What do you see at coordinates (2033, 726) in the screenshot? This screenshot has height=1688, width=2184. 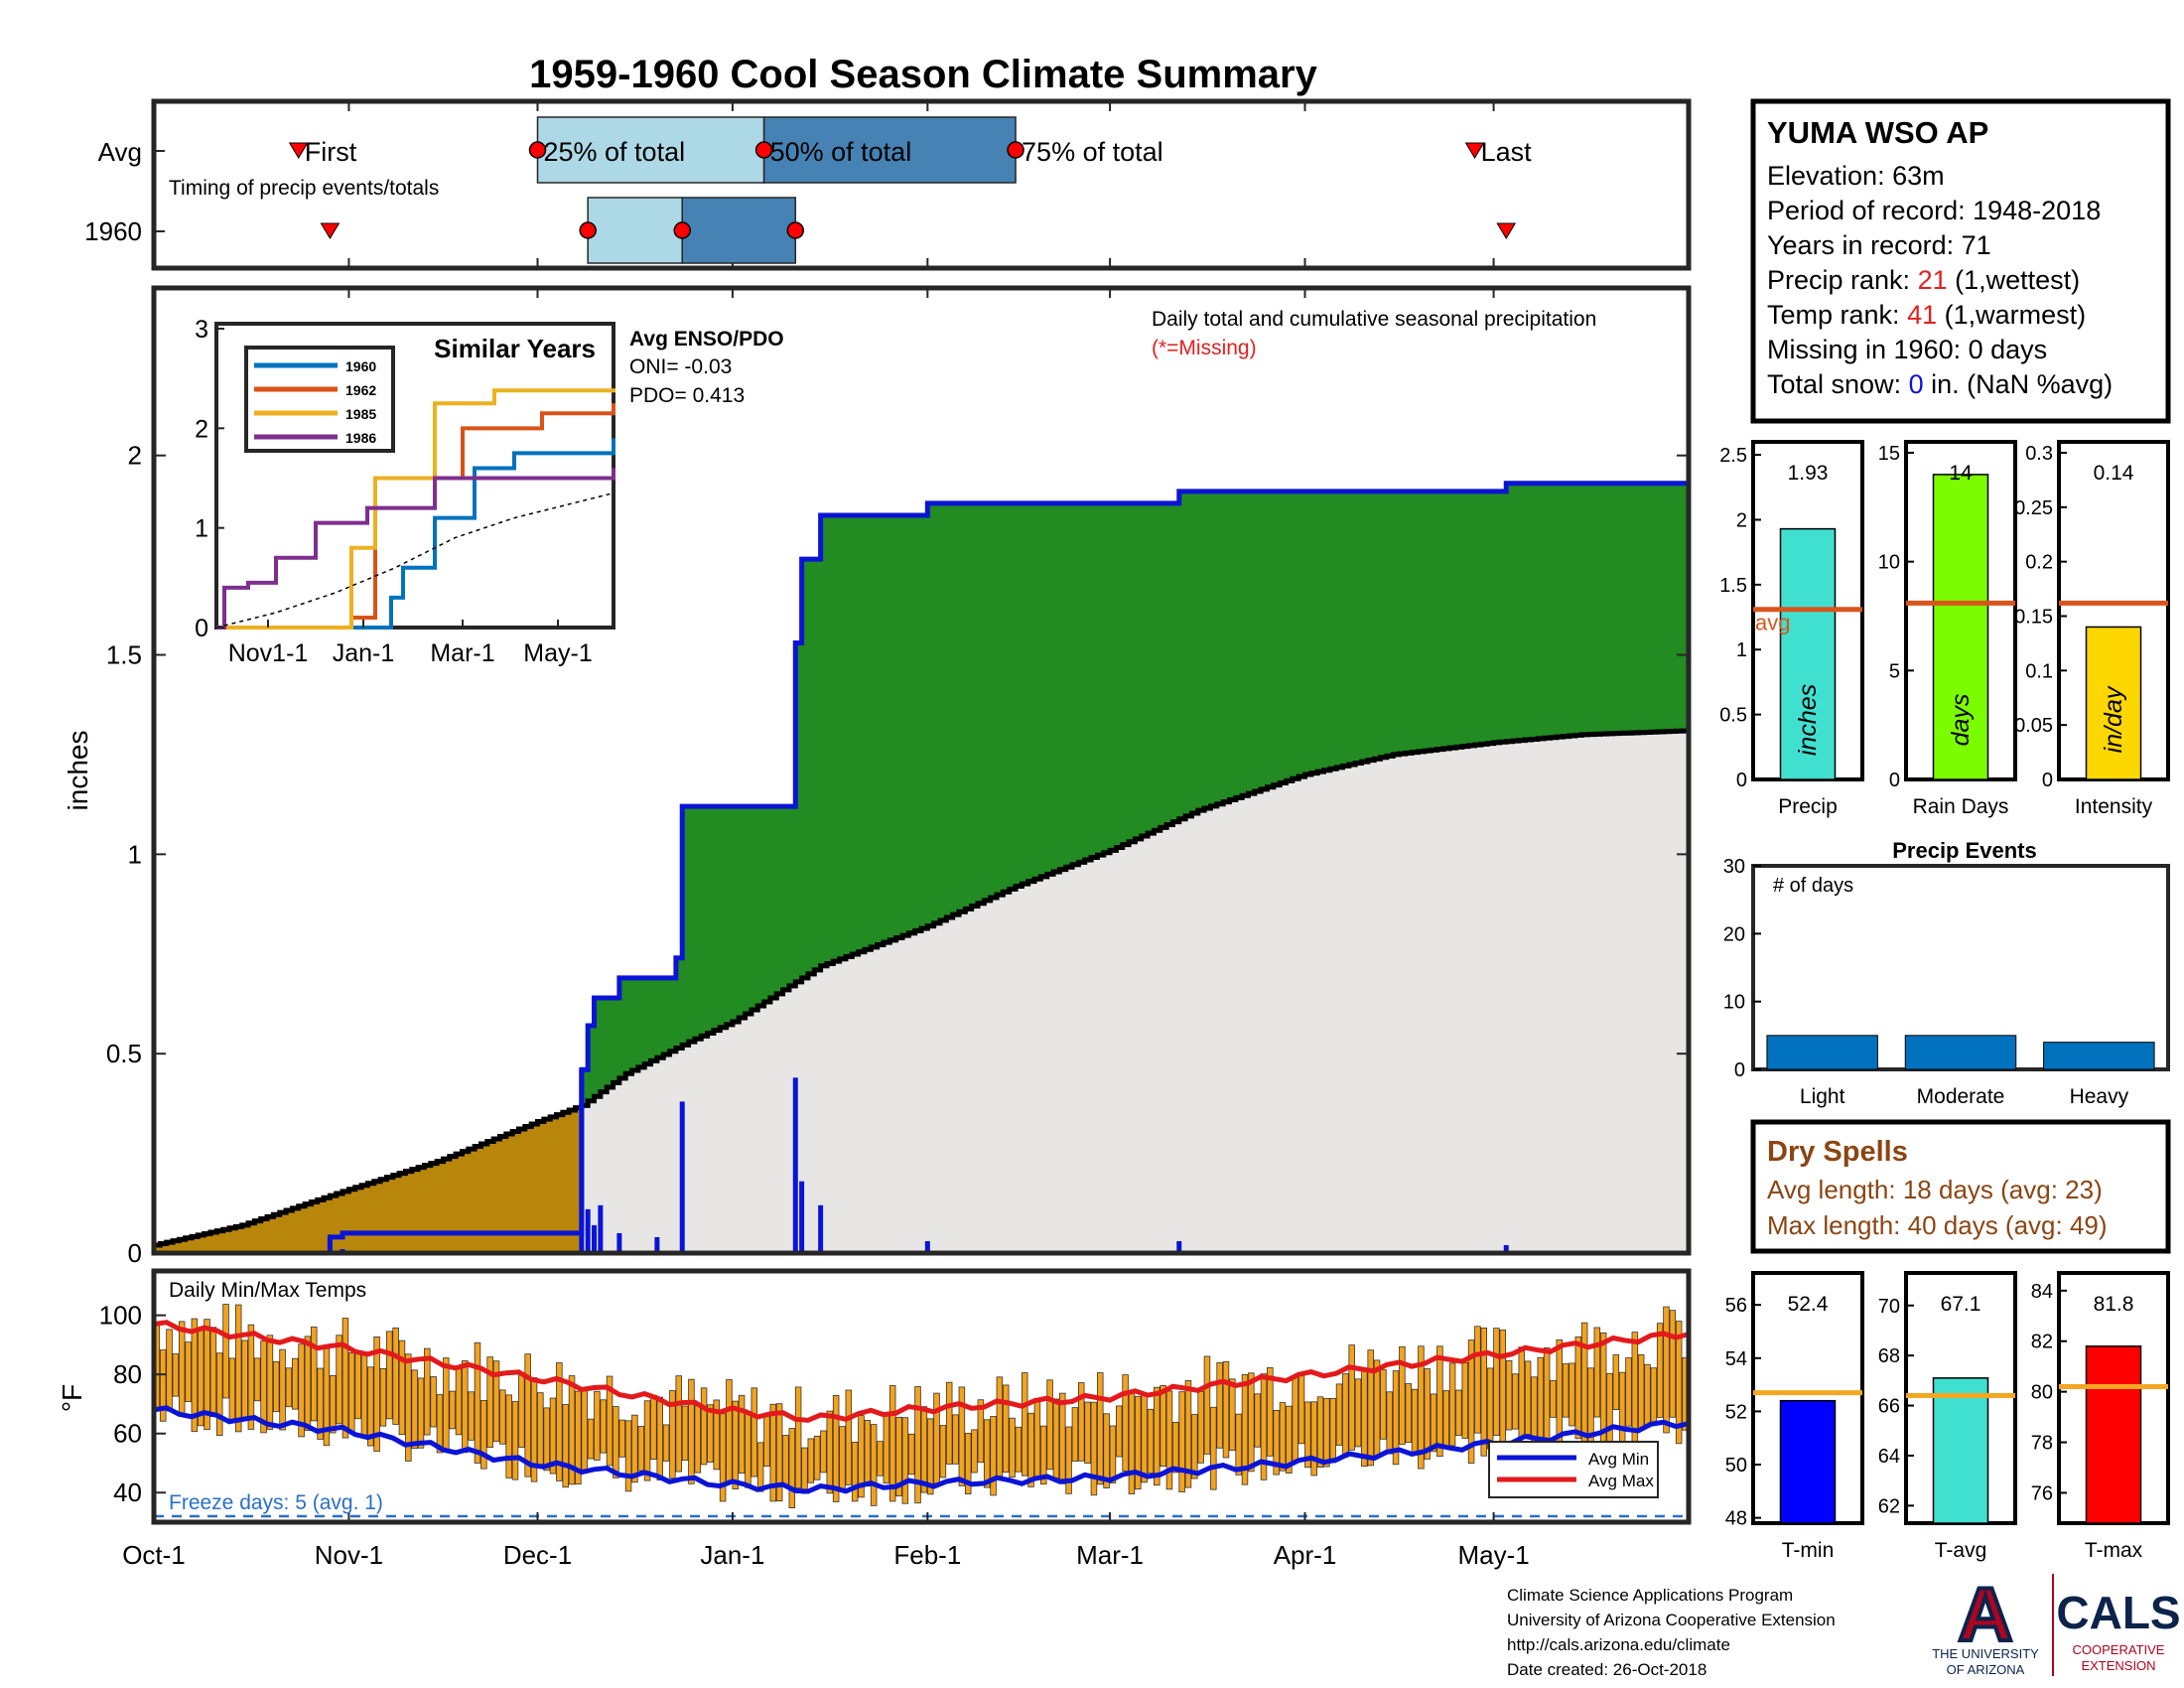 I see `precip-panel-2-tick-label-1: 0.05` at bounding box center [2033, 726].